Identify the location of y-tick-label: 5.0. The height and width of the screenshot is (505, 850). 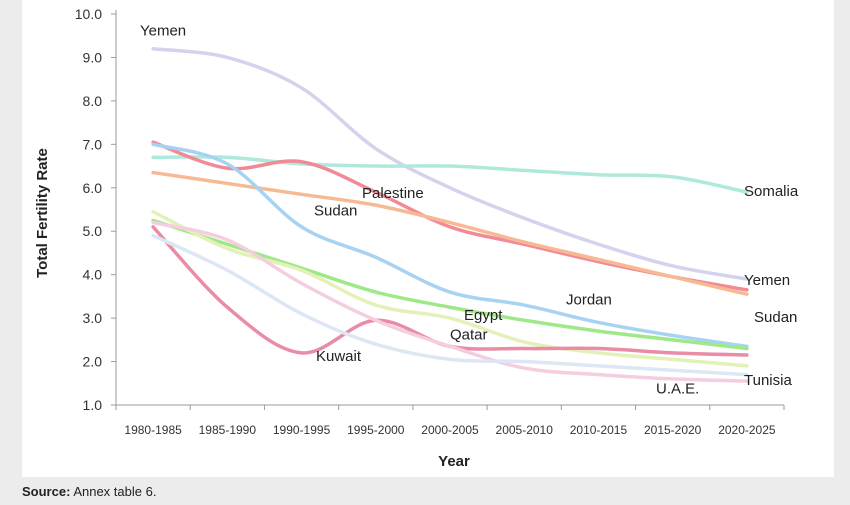
(93, 231).